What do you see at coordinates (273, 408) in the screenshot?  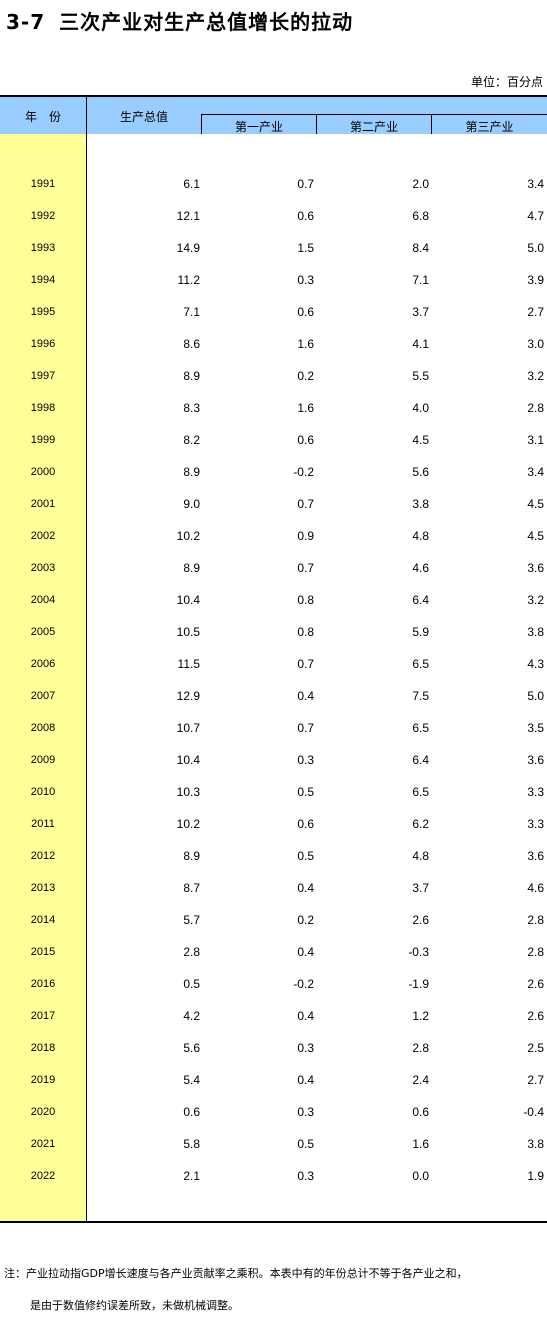 I see `table-row: 1998 8.3 1.6 4.0 2.8` at bounding box center [273, 408].